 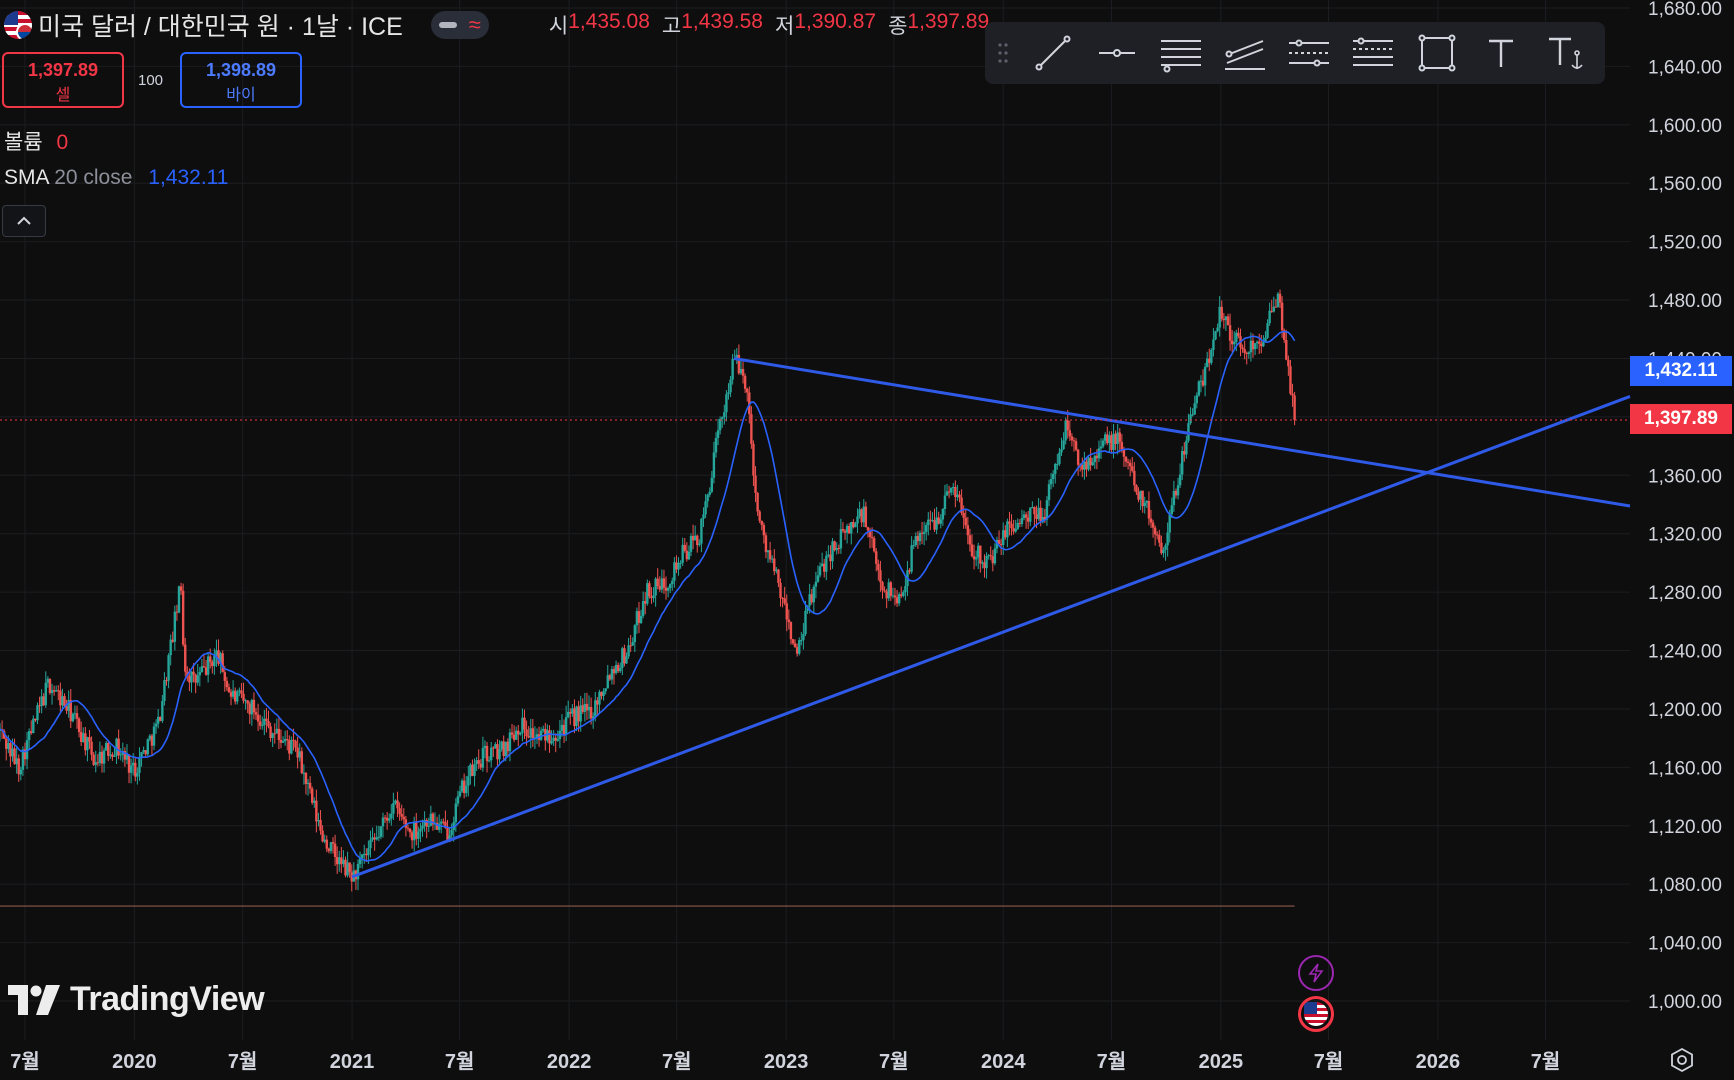 I want to click on buy-button: 1,398.89 바이, so click(x=241, y=80).